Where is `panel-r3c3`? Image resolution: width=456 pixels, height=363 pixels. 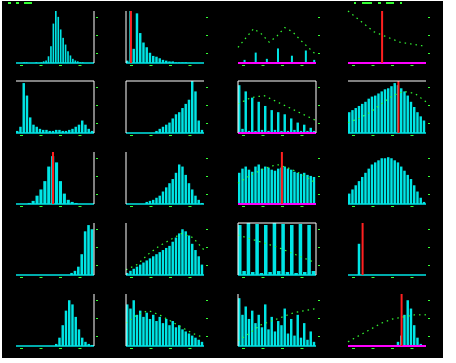 panel-r3c3 is located at coordinates (389, 250).